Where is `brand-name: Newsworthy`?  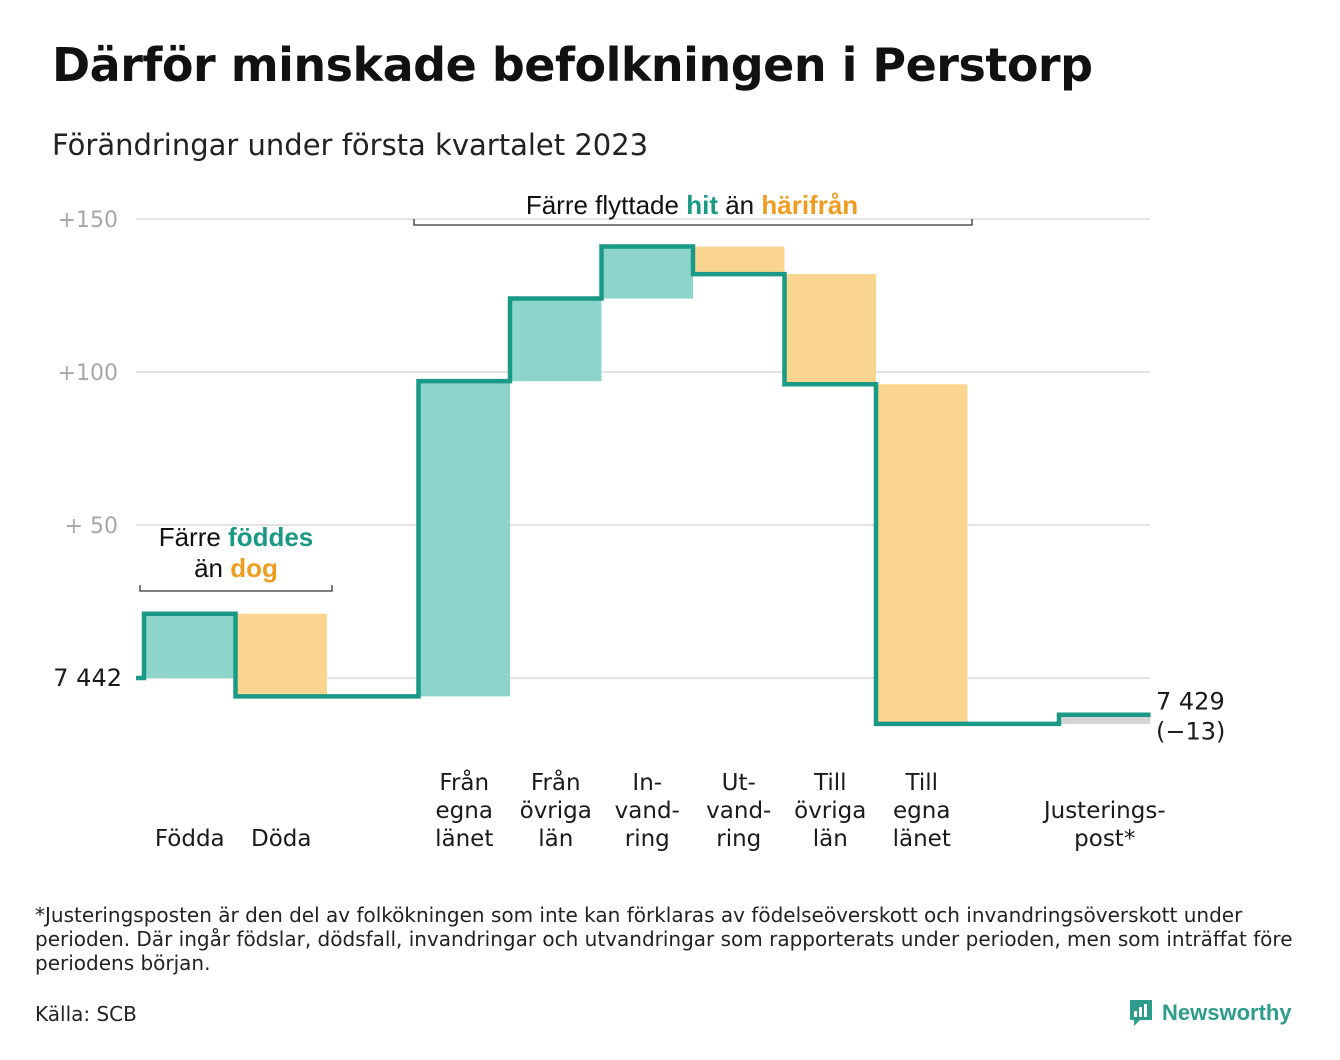 brand-name: Newsworthy is located at coordinates (1227, 1012).